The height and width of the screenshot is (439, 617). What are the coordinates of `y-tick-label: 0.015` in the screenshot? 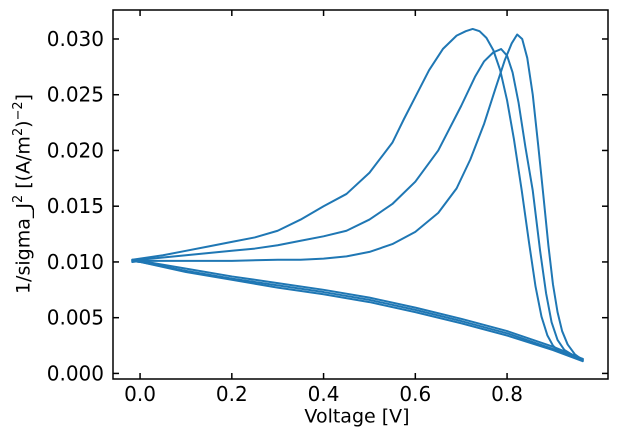 It's located at (75, 206).